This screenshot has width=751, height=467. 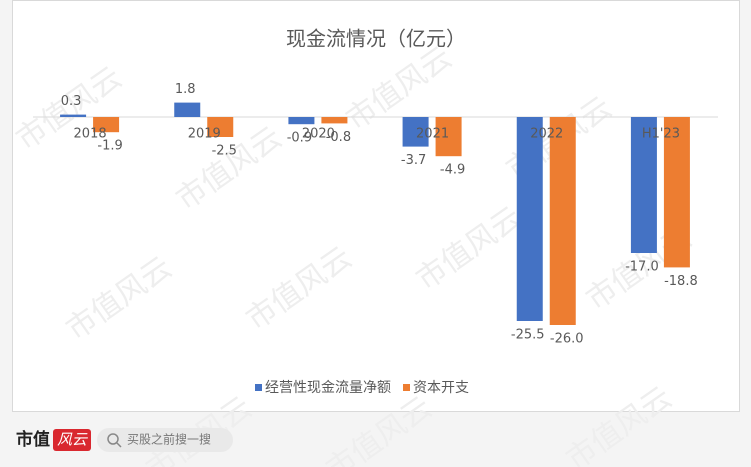 What do you see at coordinates (376, 39) in the screenshot?
I see `chart-title: 现金流情况（亿元）` at bounding box center [376, 39].